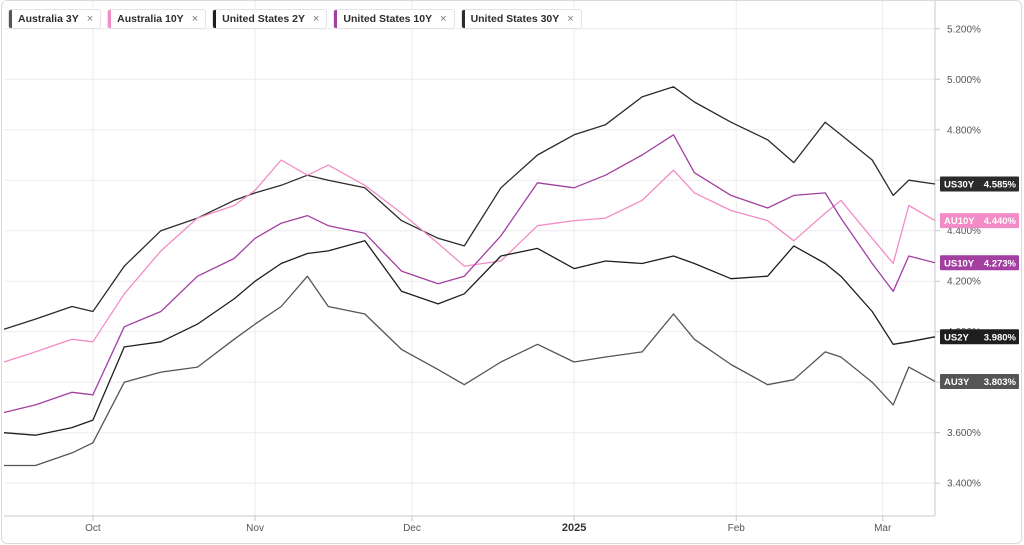 This screenshot has width=1024, height=545. Describe the element at coordinates (964, 282) in the screenshot. I see `y-tick-label: 4.200%` at that location.